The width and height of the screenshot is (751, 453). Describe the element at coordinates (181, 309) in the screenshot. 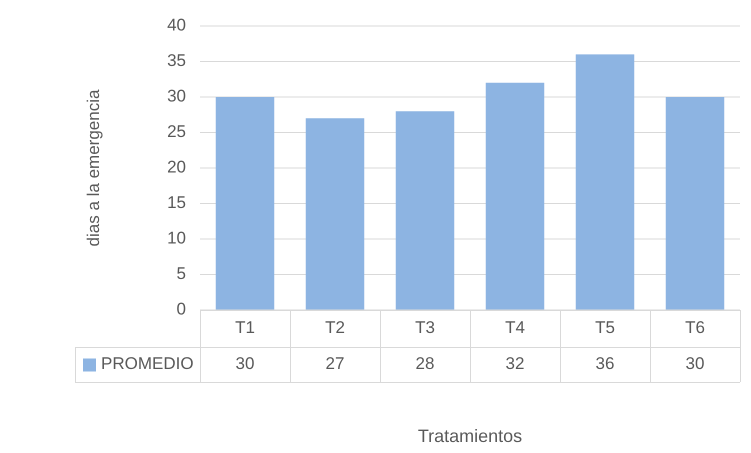

I see `y-tick-label: 0` at that location.